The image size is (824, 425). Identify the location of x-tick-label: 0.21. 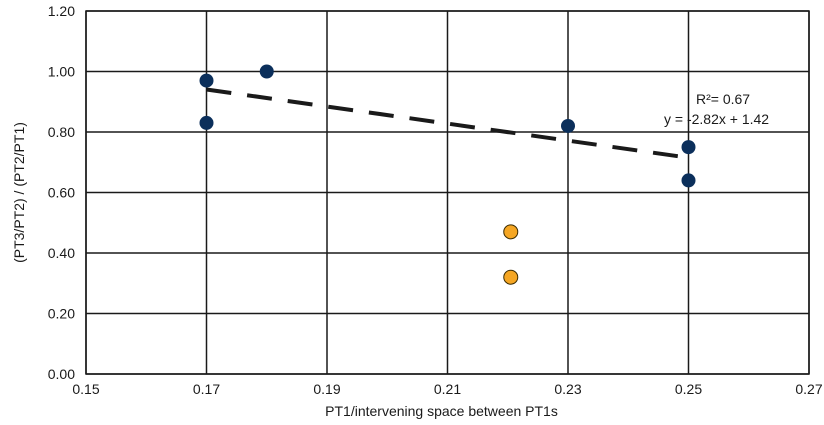
(447, 389).